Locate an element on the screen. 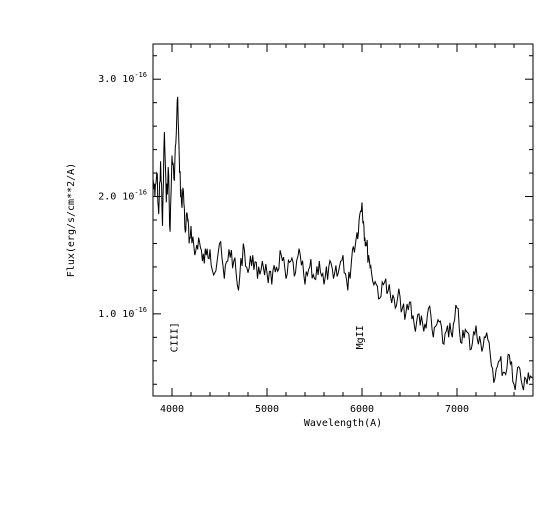 The width and height of the screenshot is (556, 512). y-axis-label: Flux(erg/s/cm**2/A) is located at coordinates (71, 220).